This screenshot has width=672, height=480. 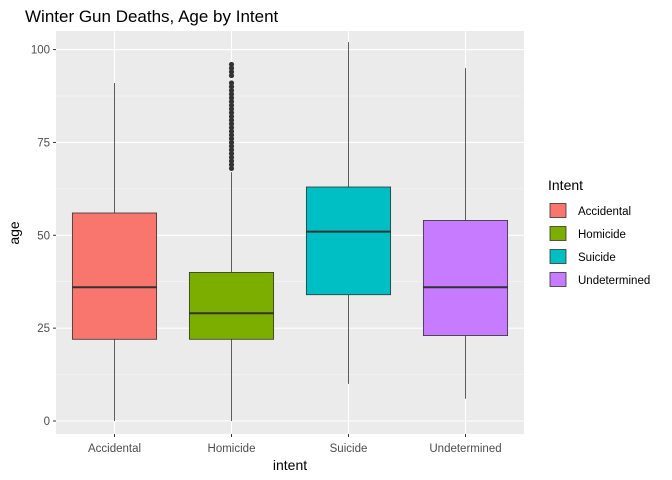 What do you see at coordinates (614, 281) in the screenshot?
I see `legend-label: Undetermined` at bounding box center [614, 281].